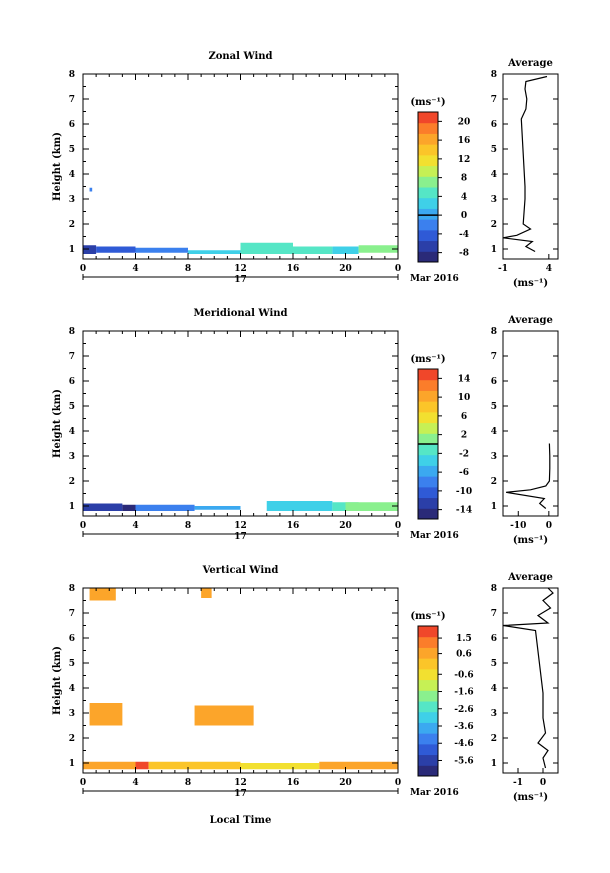 This screenshot has height=873, width=610. I want to click on y-tick-label: 6, so click(72, 125).